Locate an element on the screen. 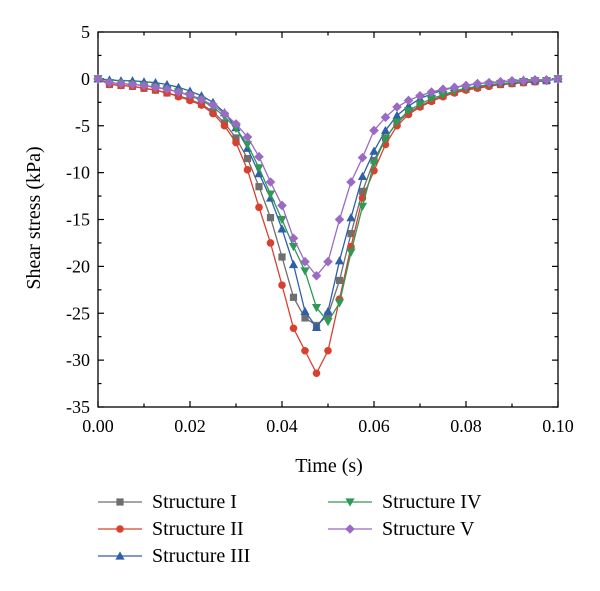 This screenshot has width=600, height=591. x-tick-label: 0.10 is located at coordinates (558, 426).